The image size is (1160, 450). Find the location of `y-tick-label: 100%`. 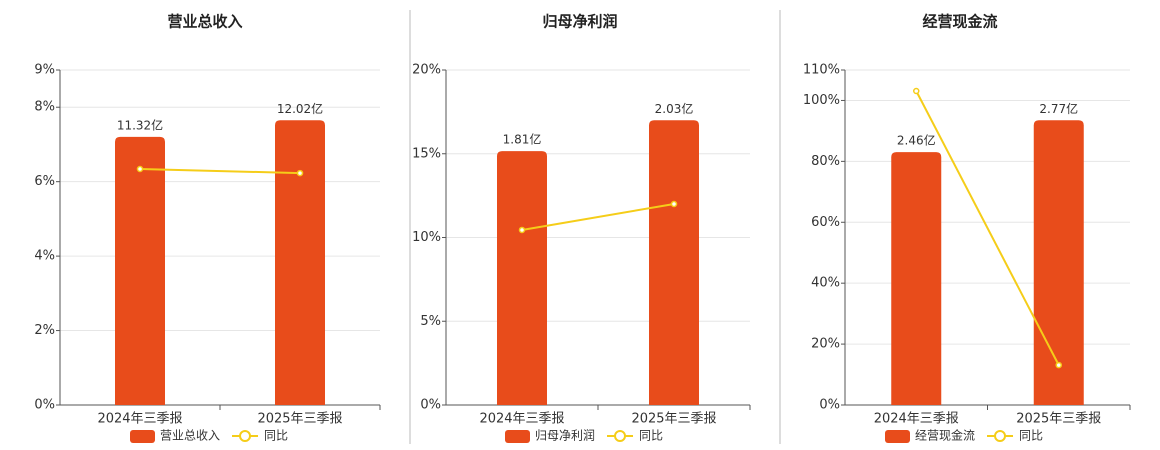

y-tick-label: 100% is located at coordinates (821, 100).